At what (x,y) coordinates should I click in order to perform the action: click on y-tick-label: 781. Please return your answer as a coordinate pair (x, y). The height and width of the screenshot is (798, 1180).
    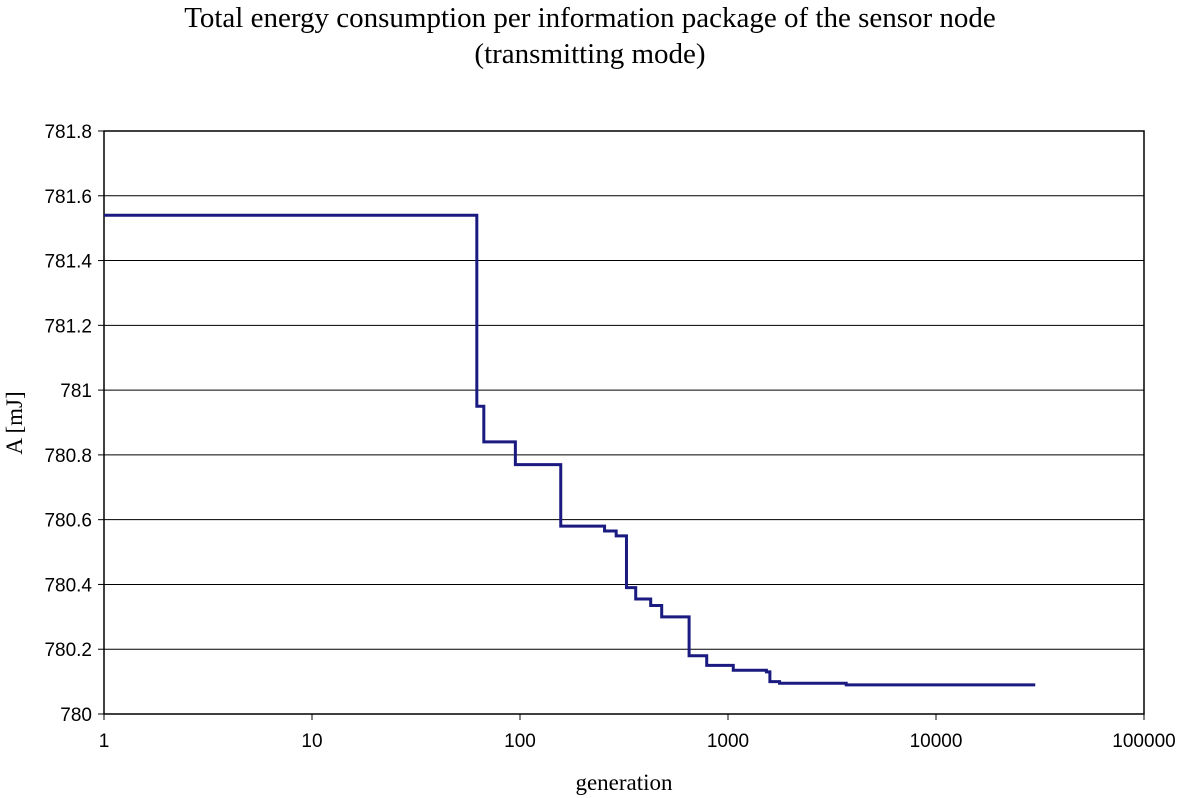
    Looking at the image, I should click on (76, 391).